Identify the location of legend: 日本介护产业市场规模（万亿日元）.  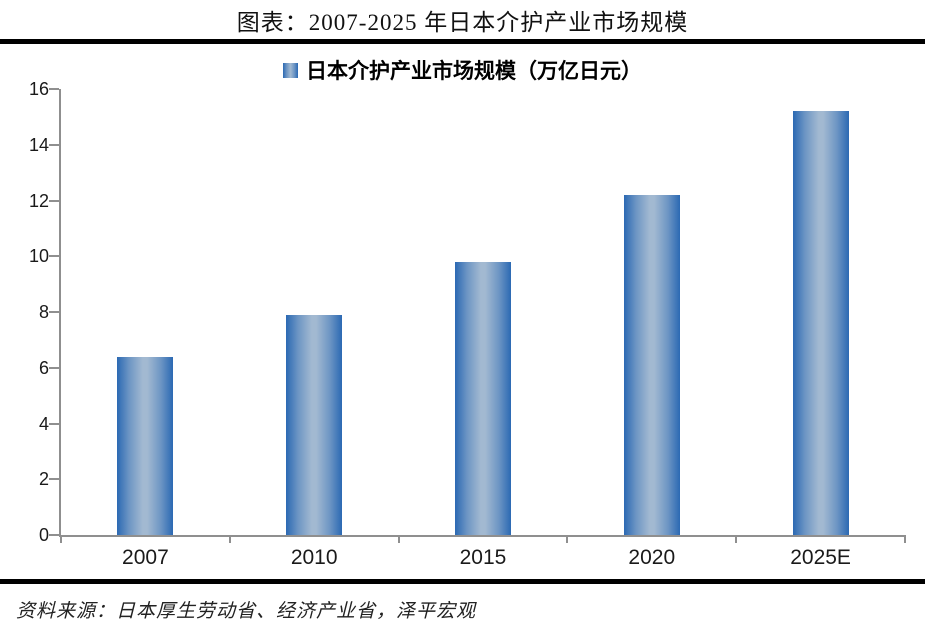
(462, 70).